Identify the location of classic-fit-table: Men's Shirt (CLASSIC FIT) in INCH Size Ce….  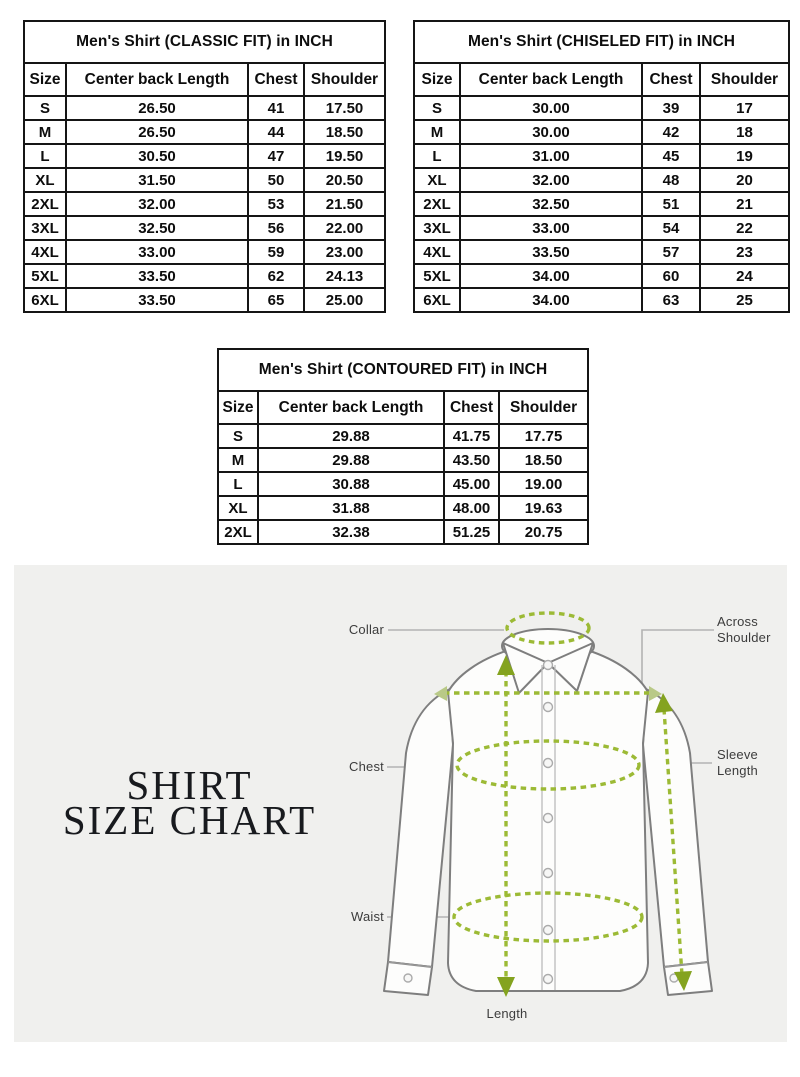
(204, 166).